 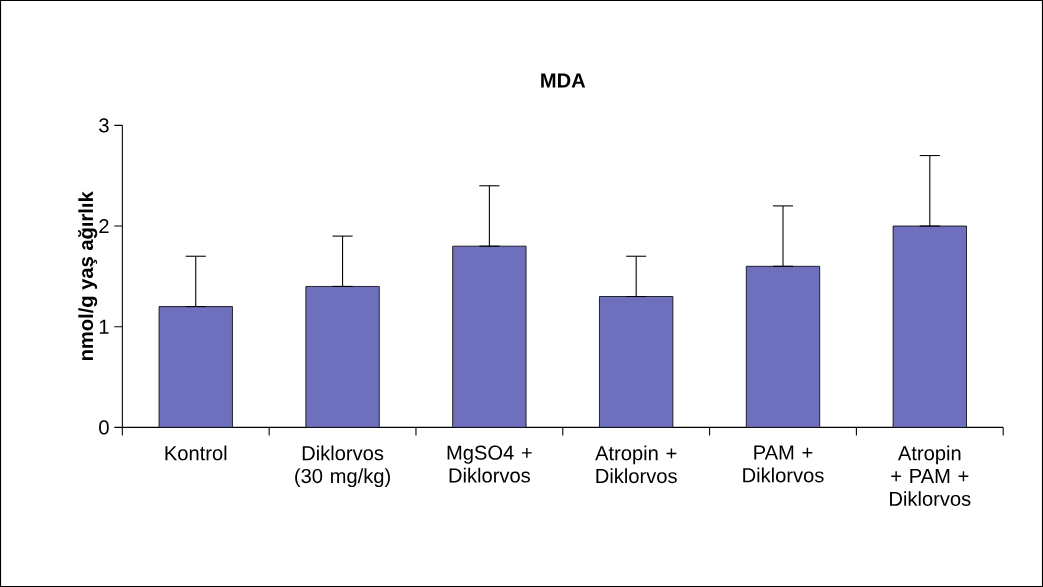 I want to click on y-axis-title: nmol/g yaş ağırlık, so click(x=88, y=276).